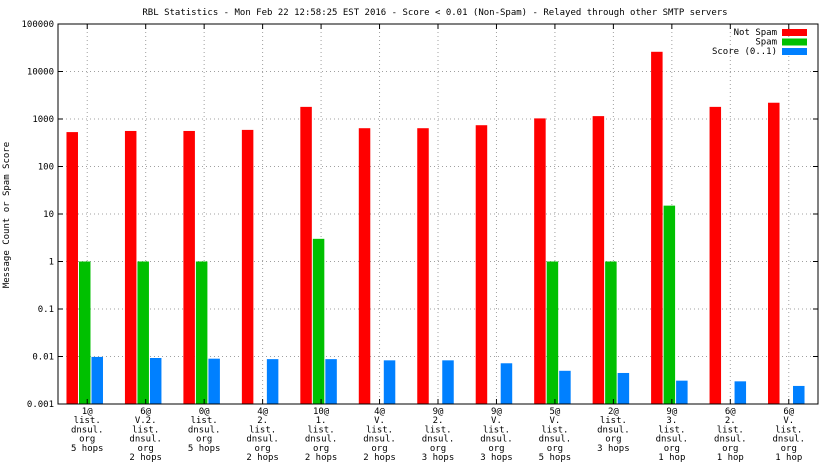 The image size is (832, 468). What do you see at coordinates (7, 215) in the screenshot?
I see `y-axis-label: Message Count or Spam Score` at bounding box center [7, 215].